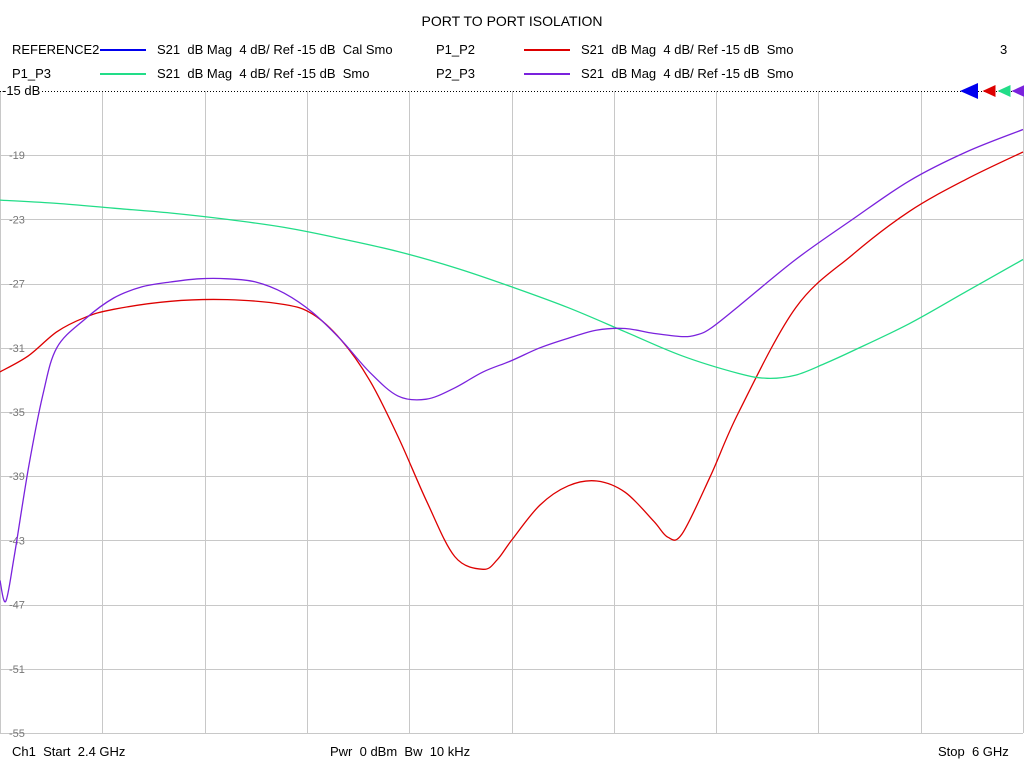  Describe the element at coordinates (17, 477) in the screenshot. I see `y-tick-label: -39` at that location.